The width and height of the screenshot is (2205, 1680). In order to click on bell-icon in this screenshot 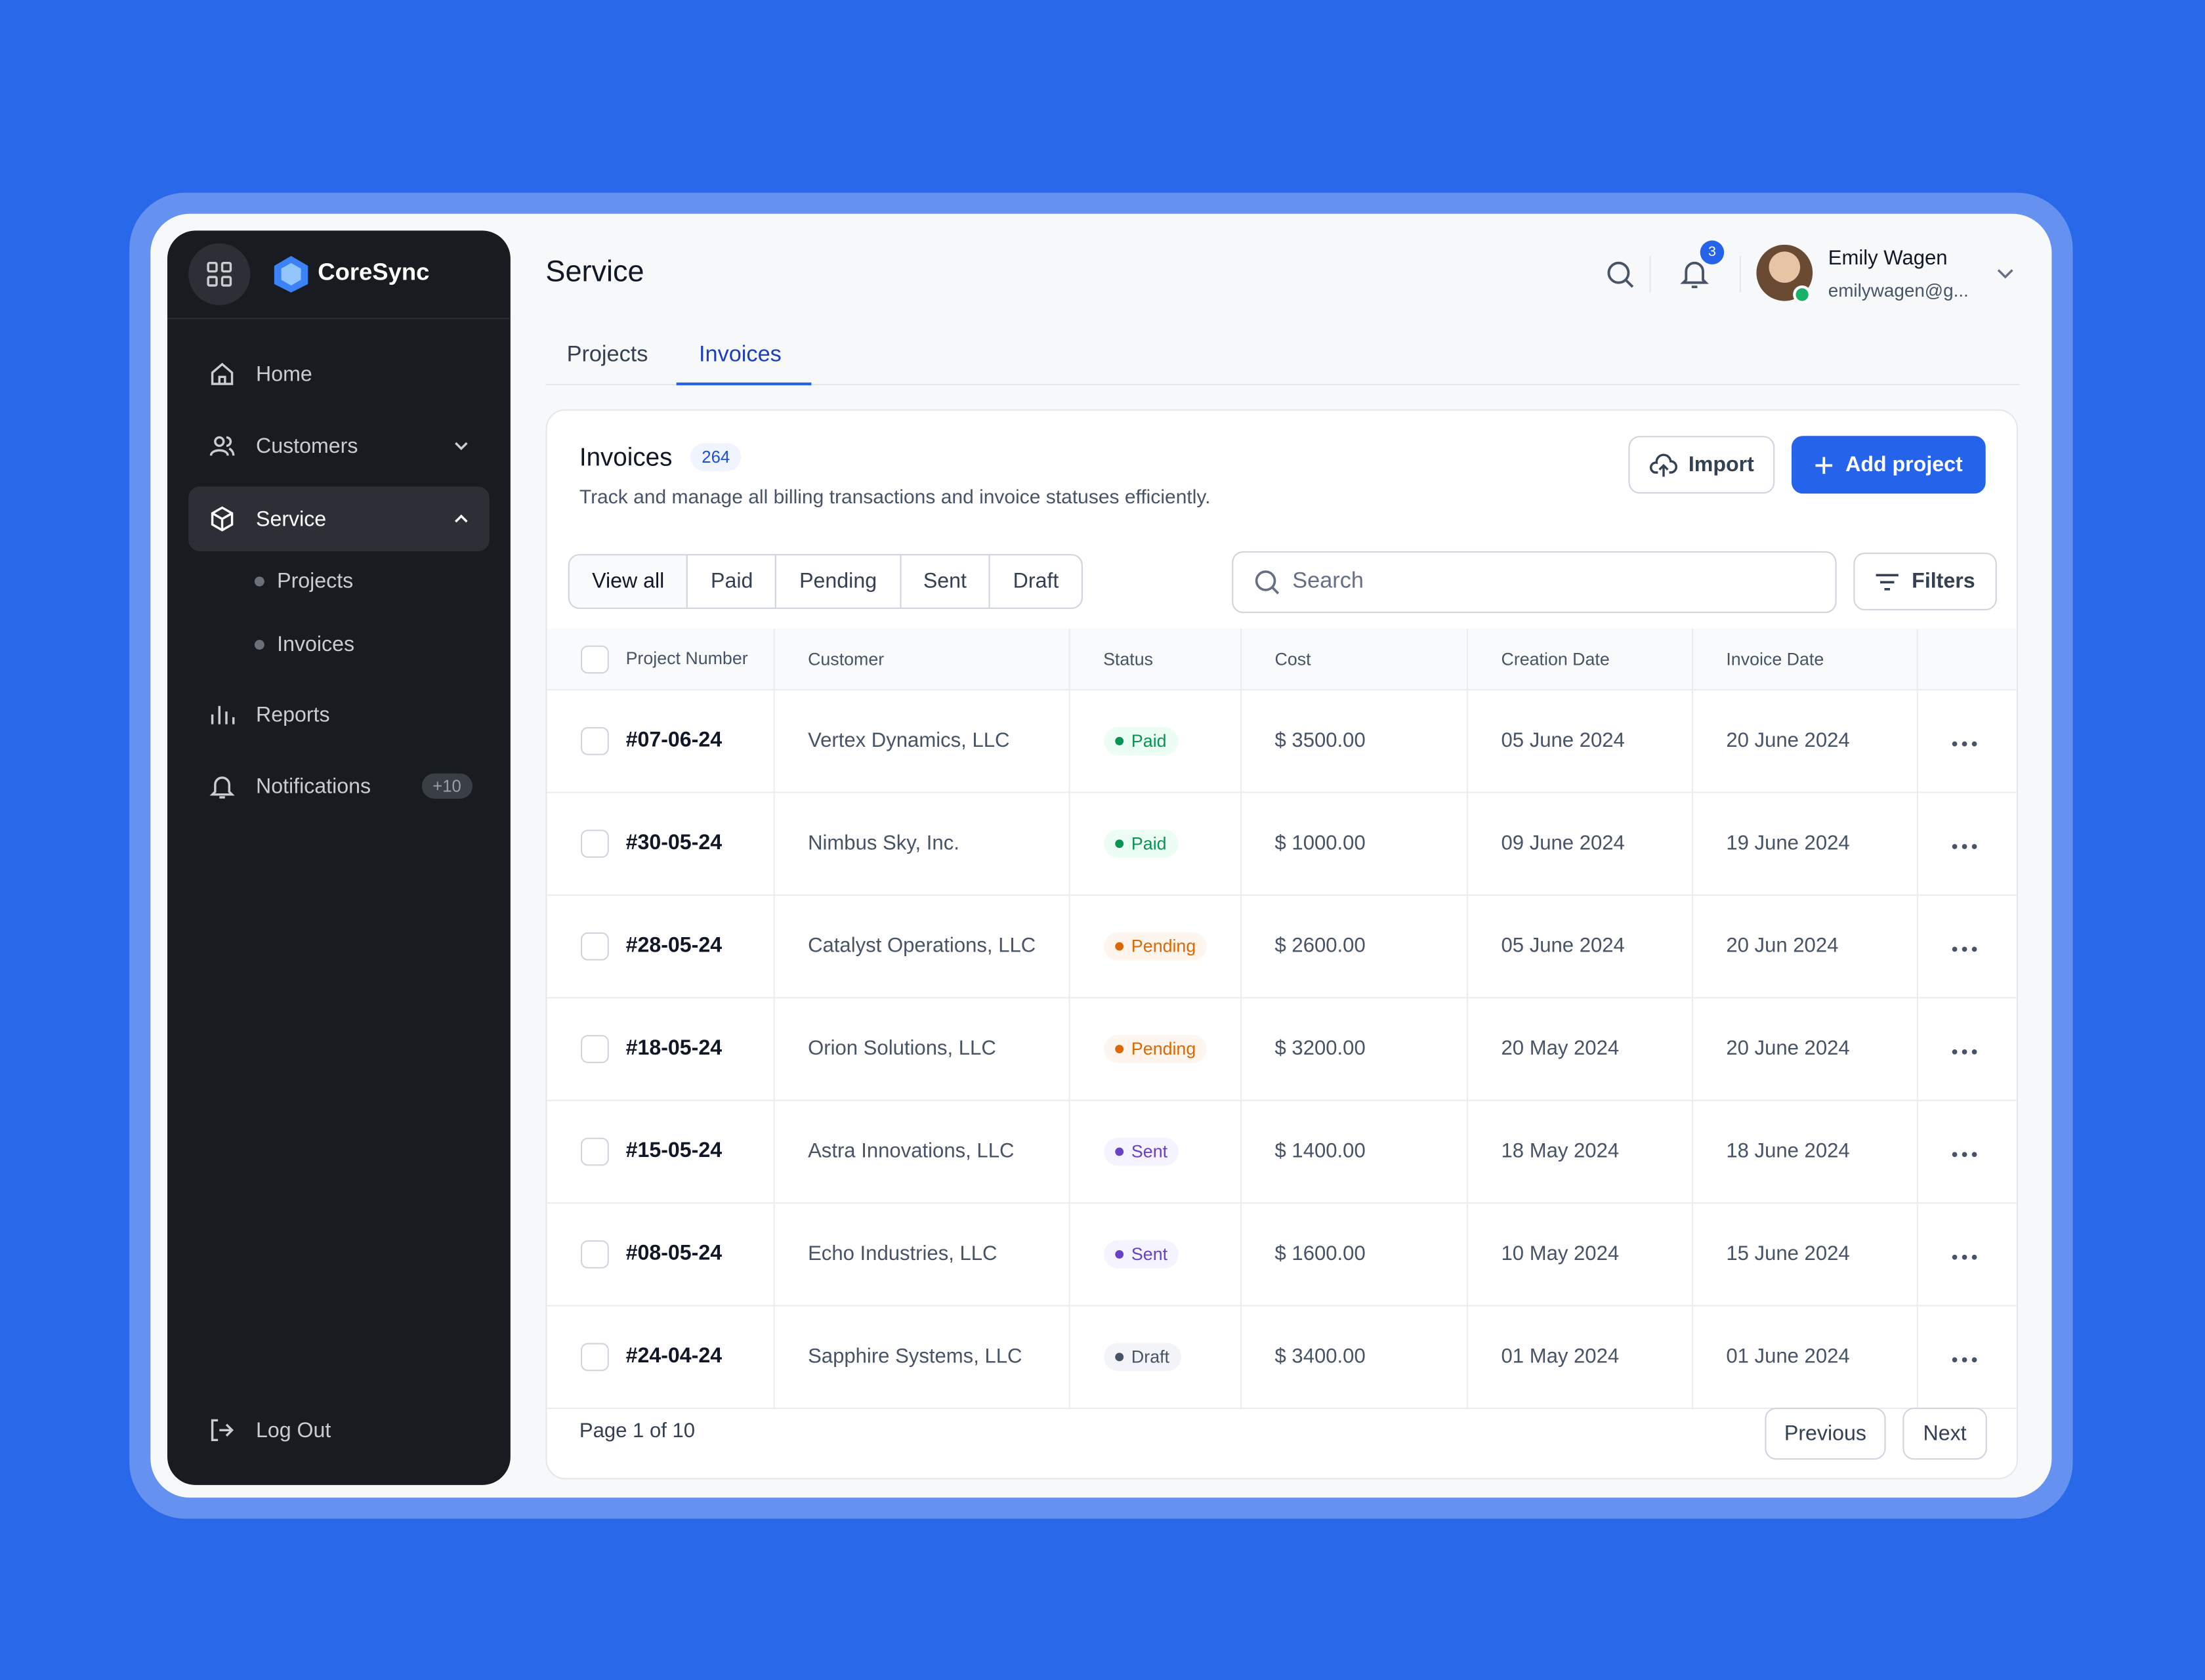, I will do `click(1694, 274)`.